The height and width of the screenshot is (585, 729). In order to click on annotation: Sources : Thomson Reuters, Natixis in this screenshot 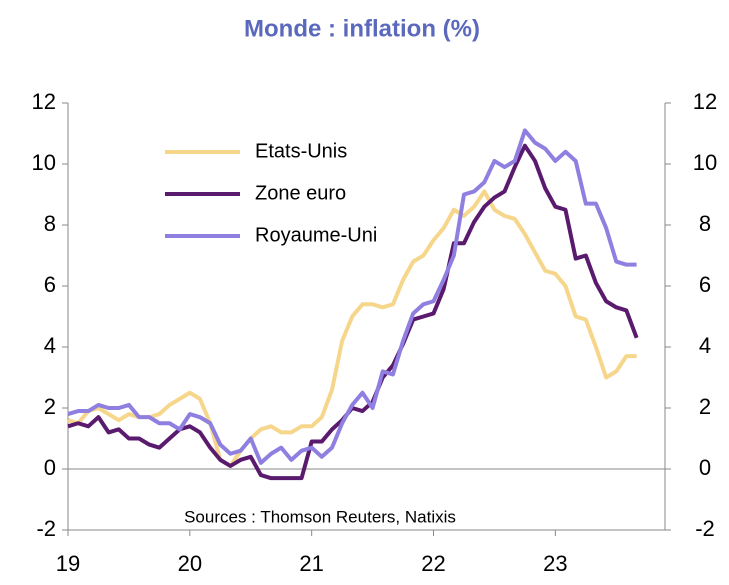, I will do `click(320, 516)`.